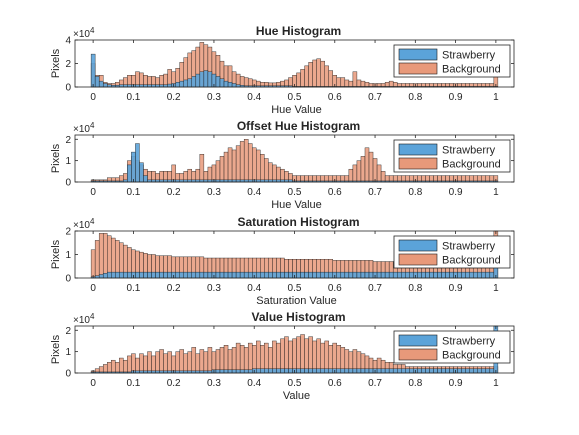  I want to click on chart-title: Hue Histogram, so click(298, 31).